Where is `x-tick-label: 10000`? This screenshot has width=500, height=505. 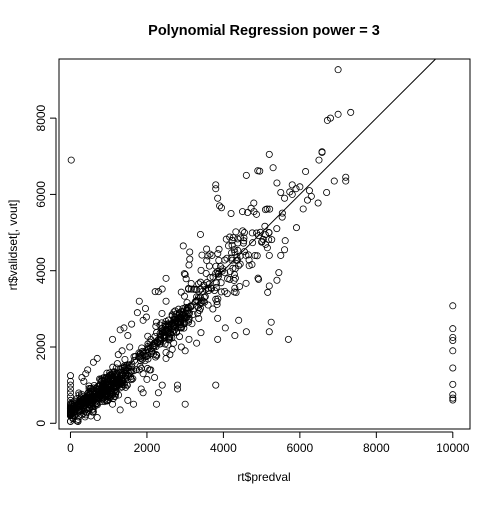
x-tick-label: 10000 is located at coordinates (453, 448).